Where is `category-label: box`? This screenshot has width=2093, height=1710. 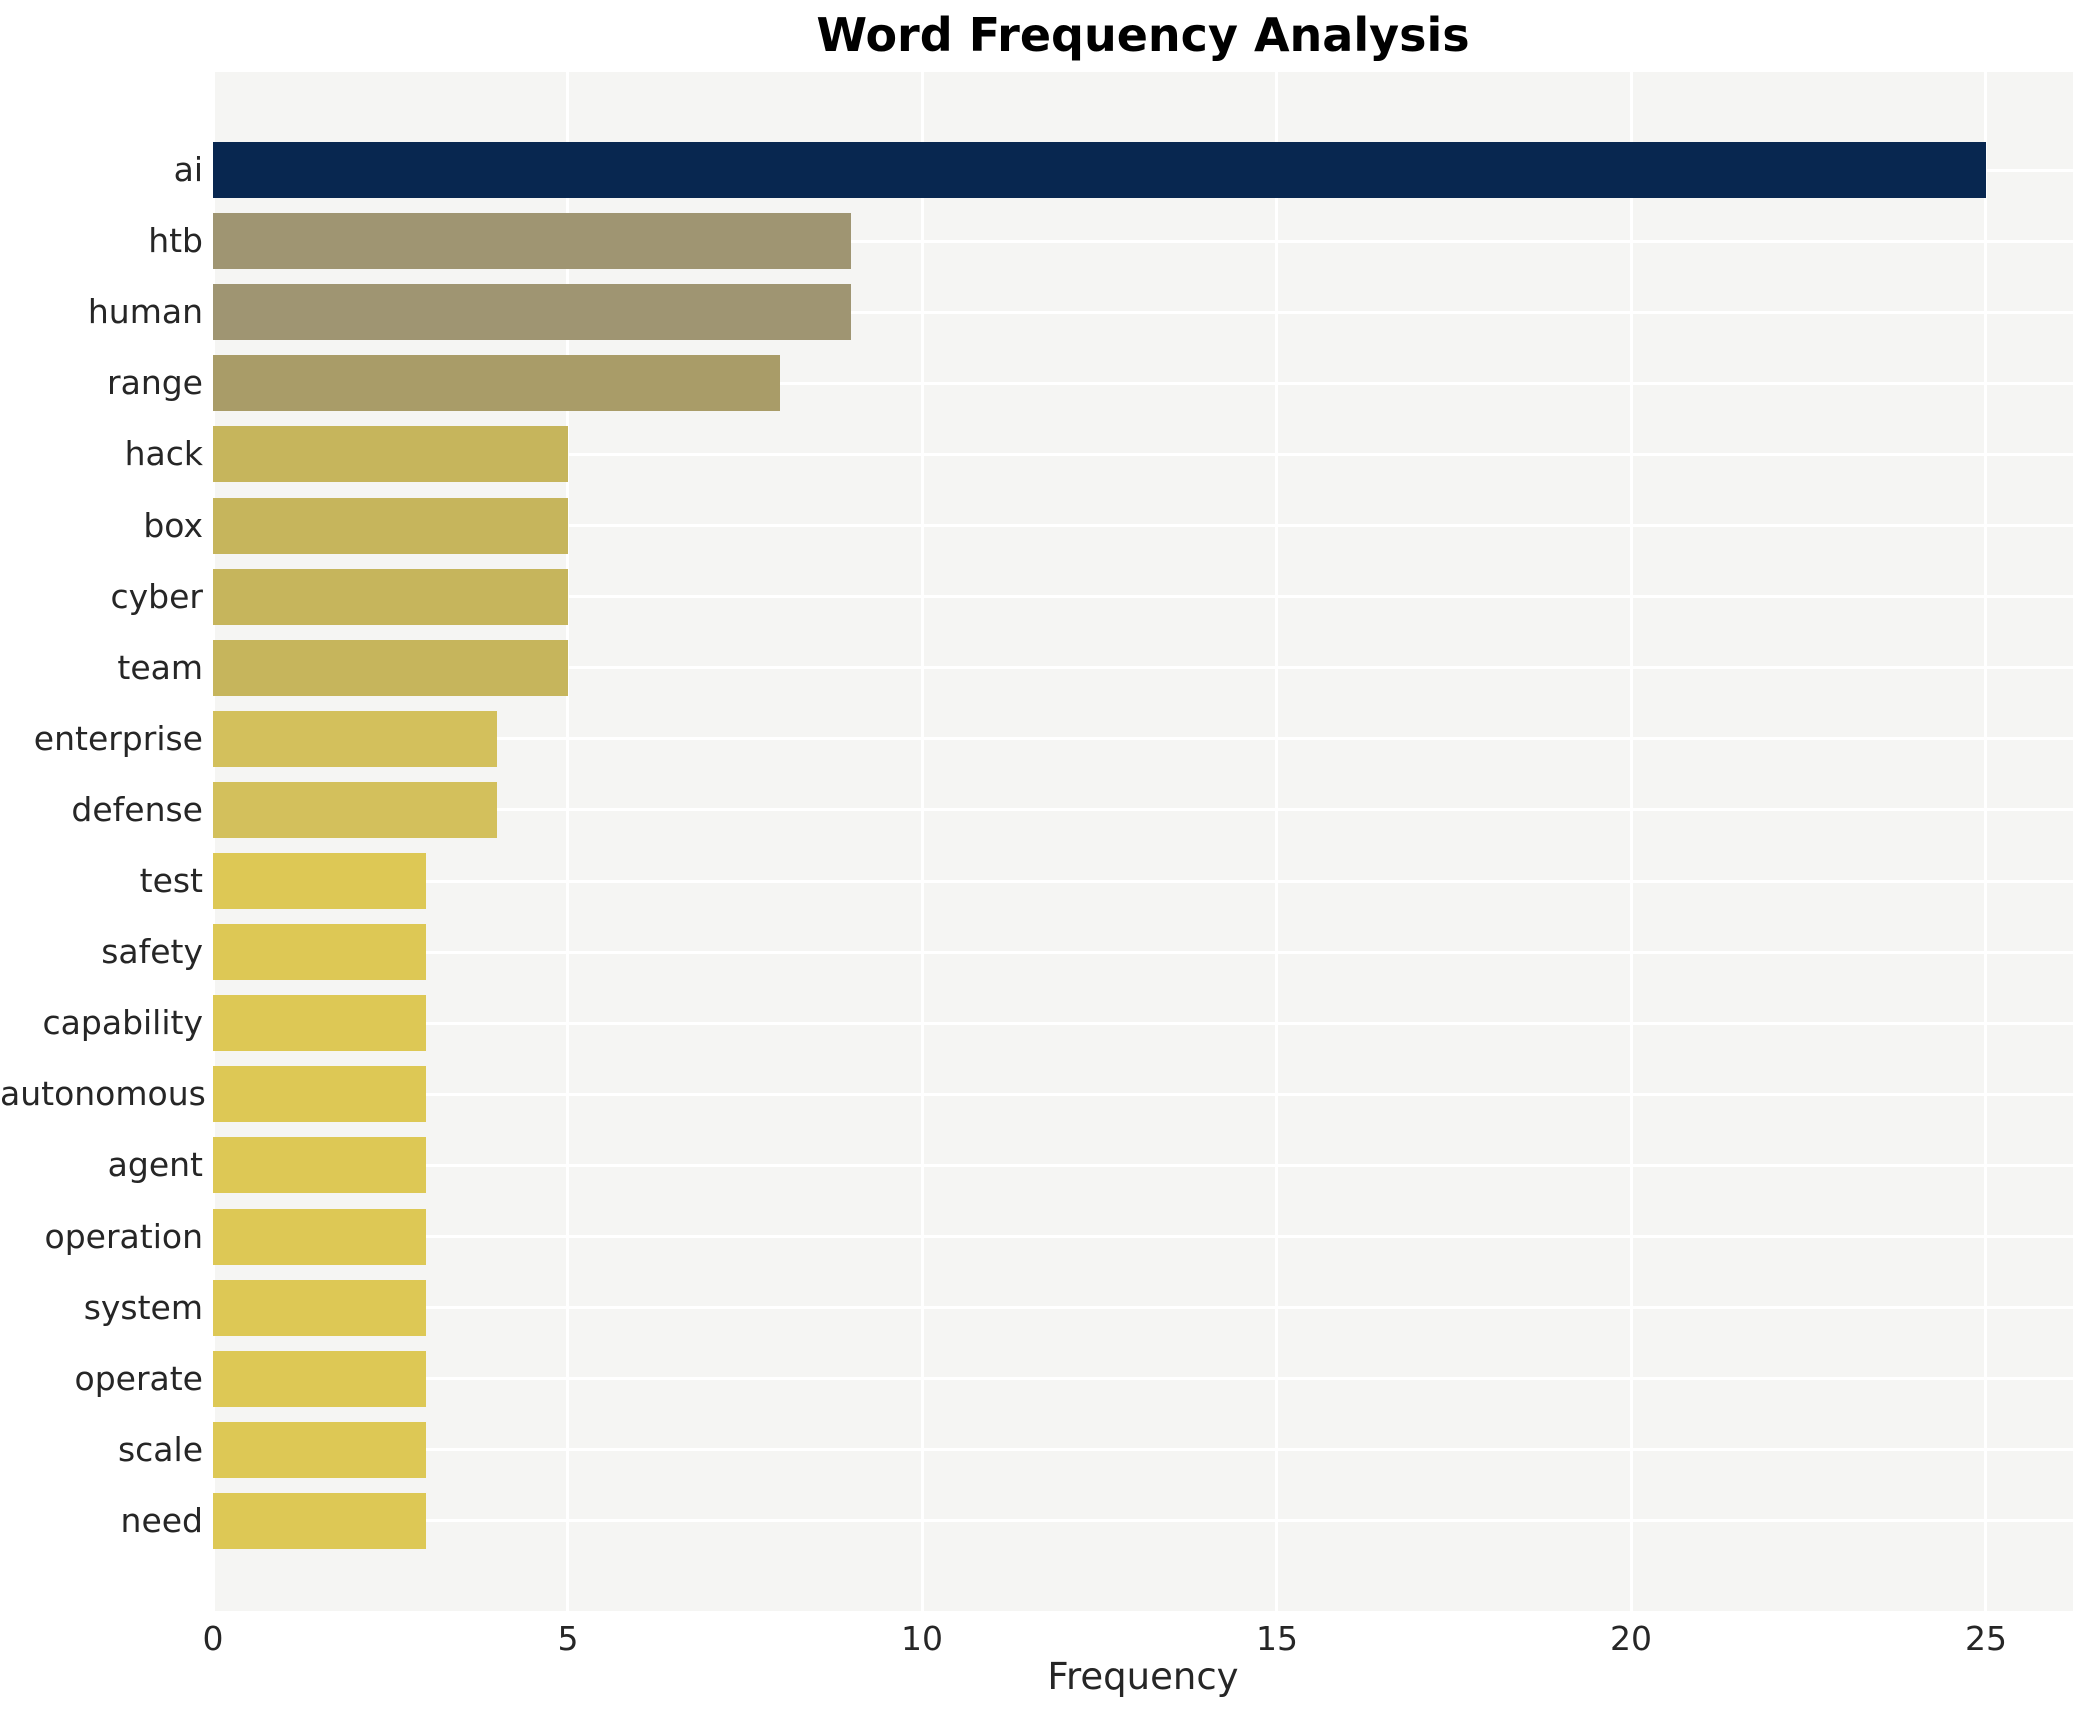
category-label: box is located at coordinates (173, 525).